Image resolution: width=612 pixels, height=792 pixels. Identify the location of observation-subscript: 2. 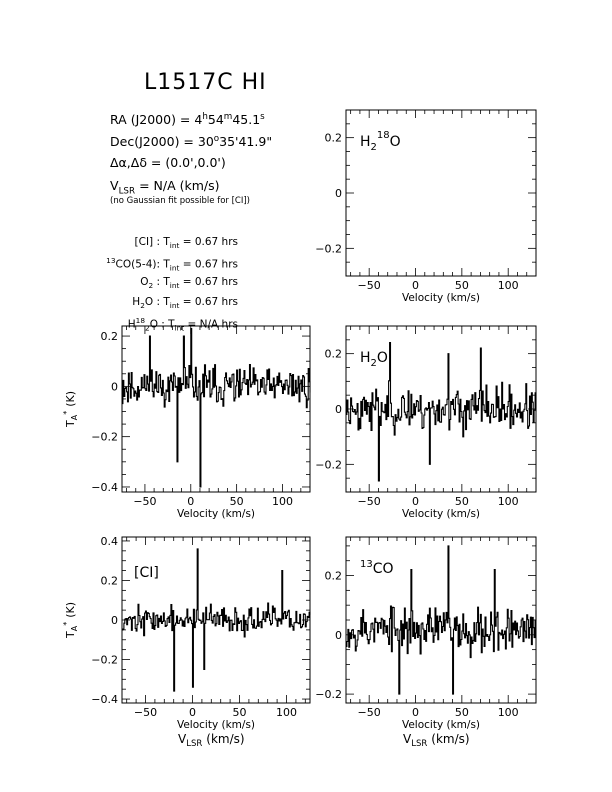
(151, 286).